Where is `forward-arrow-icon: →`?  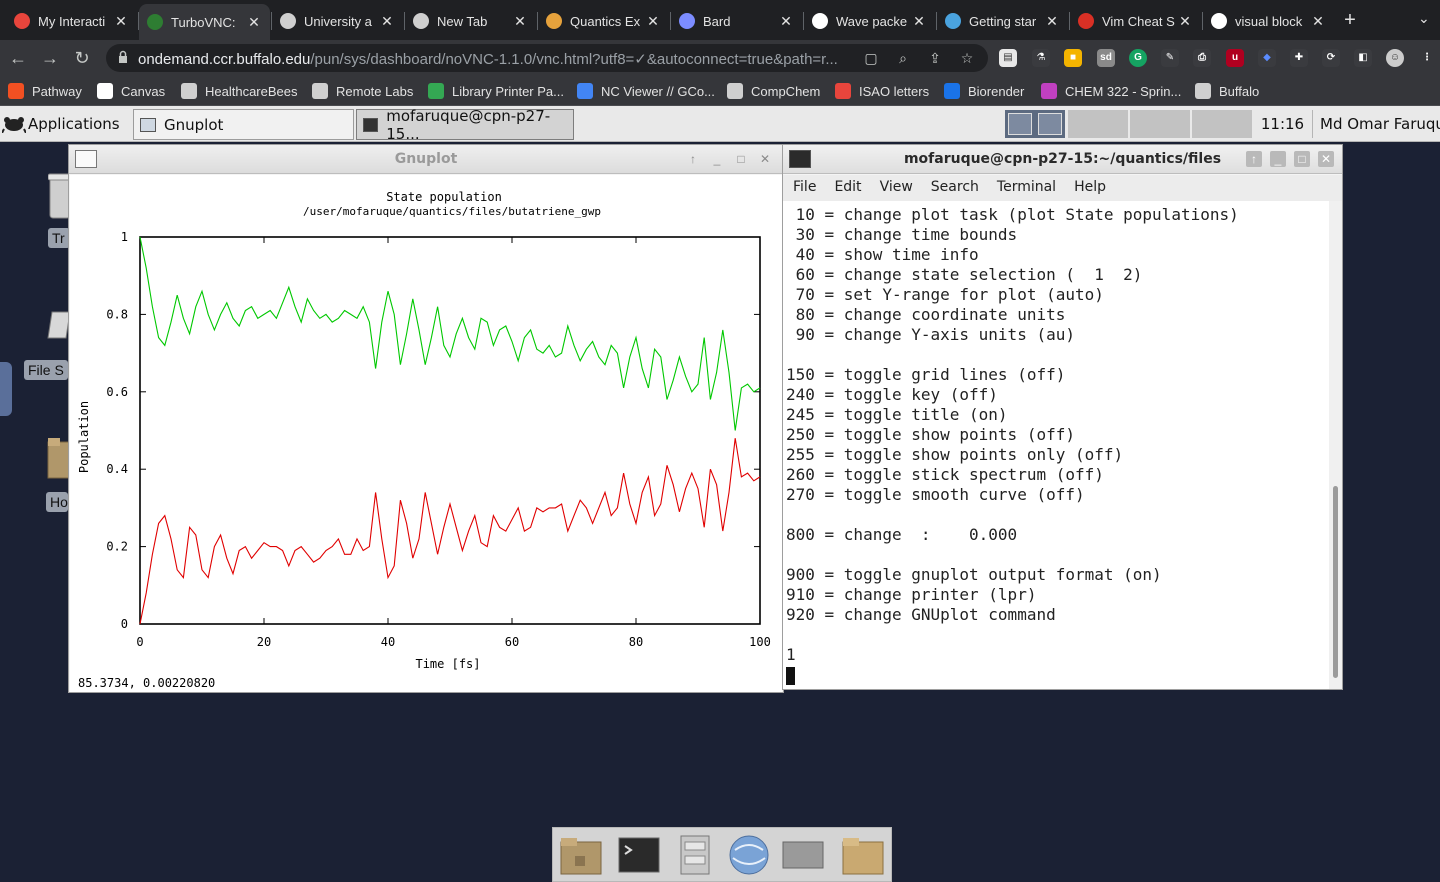 forward-arrow-icon: → is located at coordinates (50, 58).